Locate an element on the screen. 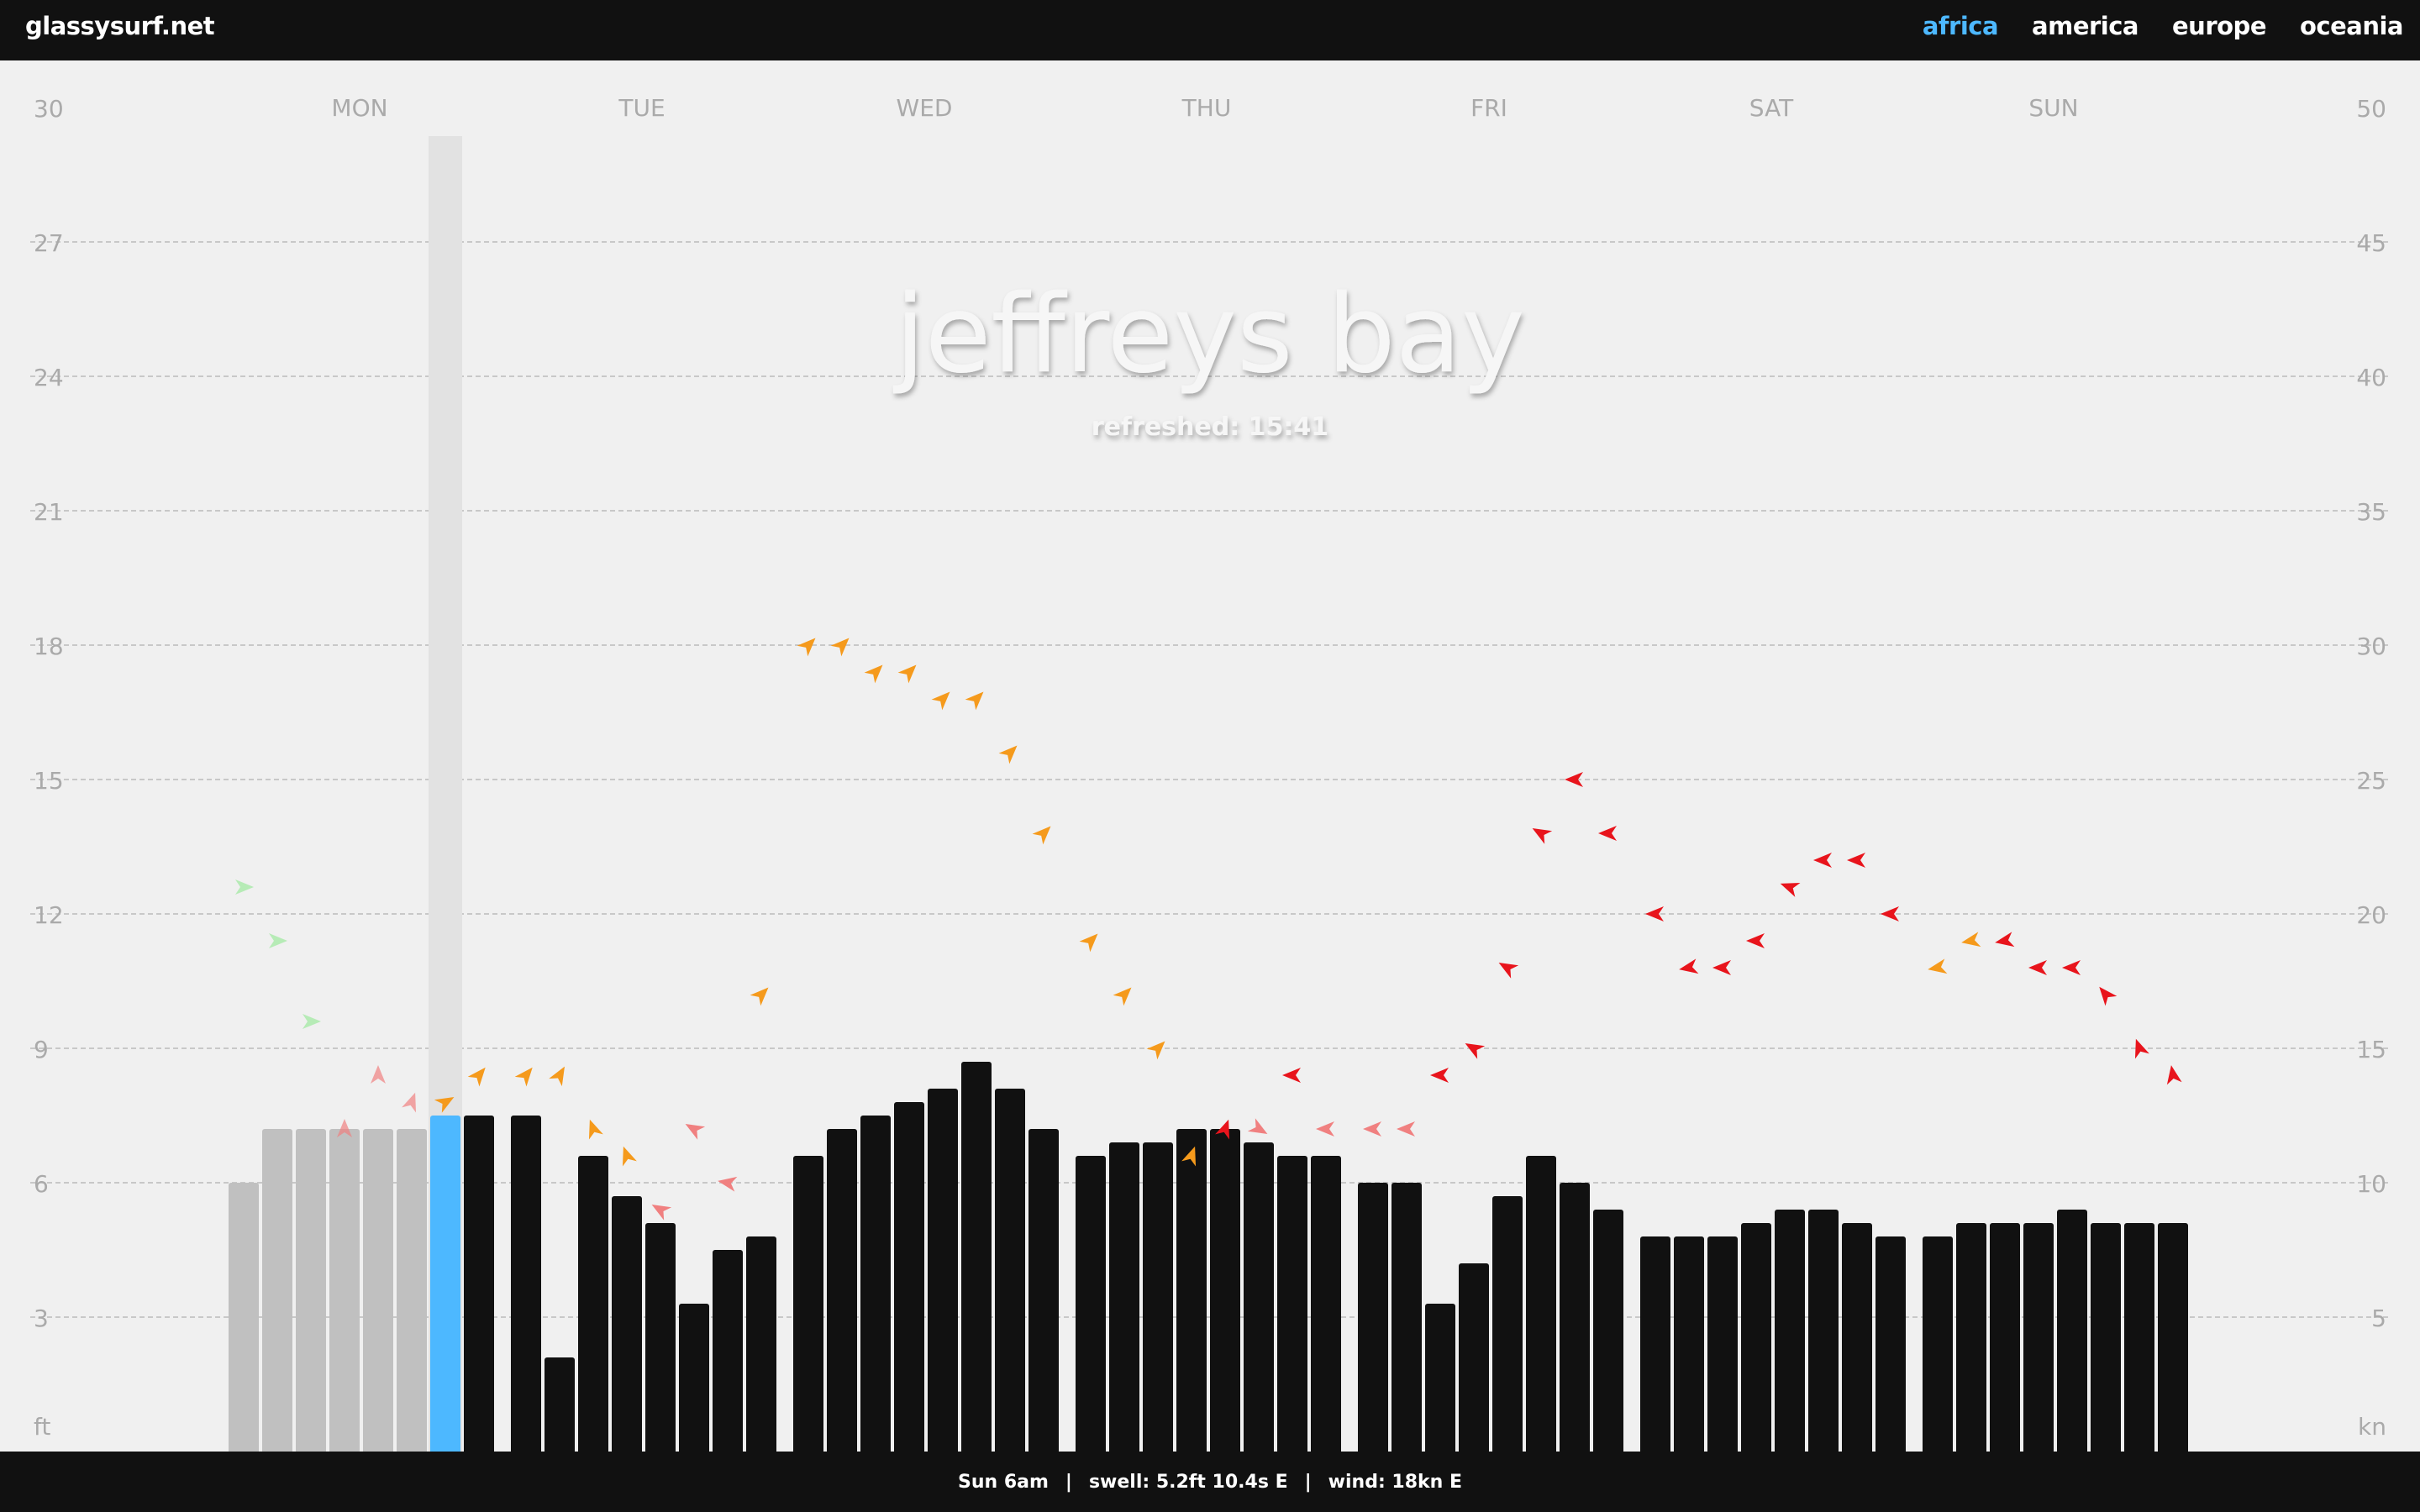 The height and width of the screenshot is (1512, 2420). chart-title: jeffreys bay is located at coordinates (1208, 334).